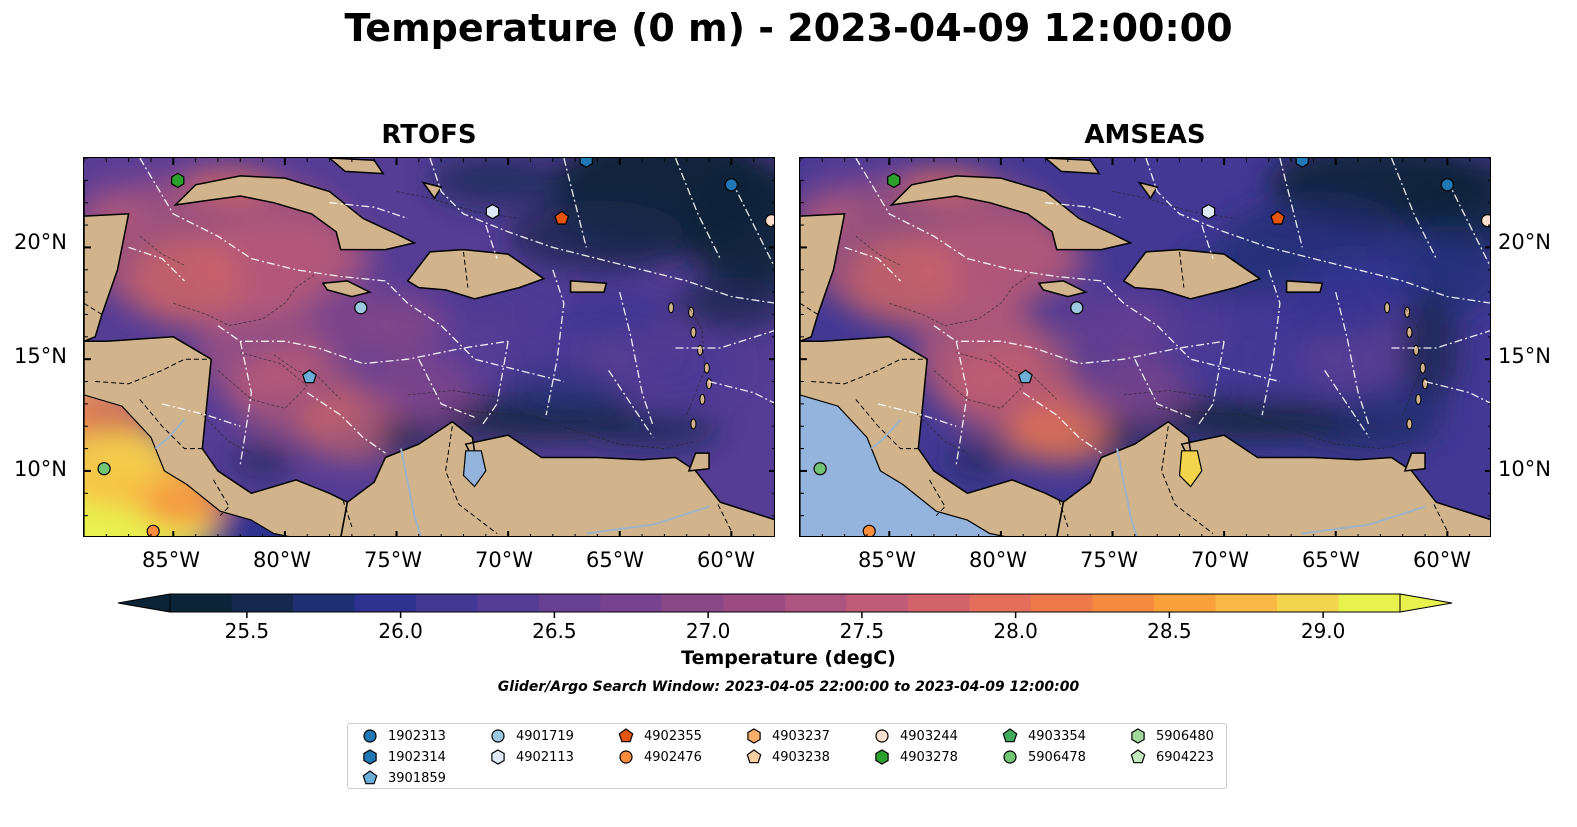 The height and width of the screenshot is (827, 1577). Describe the element at coordinates (346, 289) in the screenshot. I see `land-jamaica` at that location.